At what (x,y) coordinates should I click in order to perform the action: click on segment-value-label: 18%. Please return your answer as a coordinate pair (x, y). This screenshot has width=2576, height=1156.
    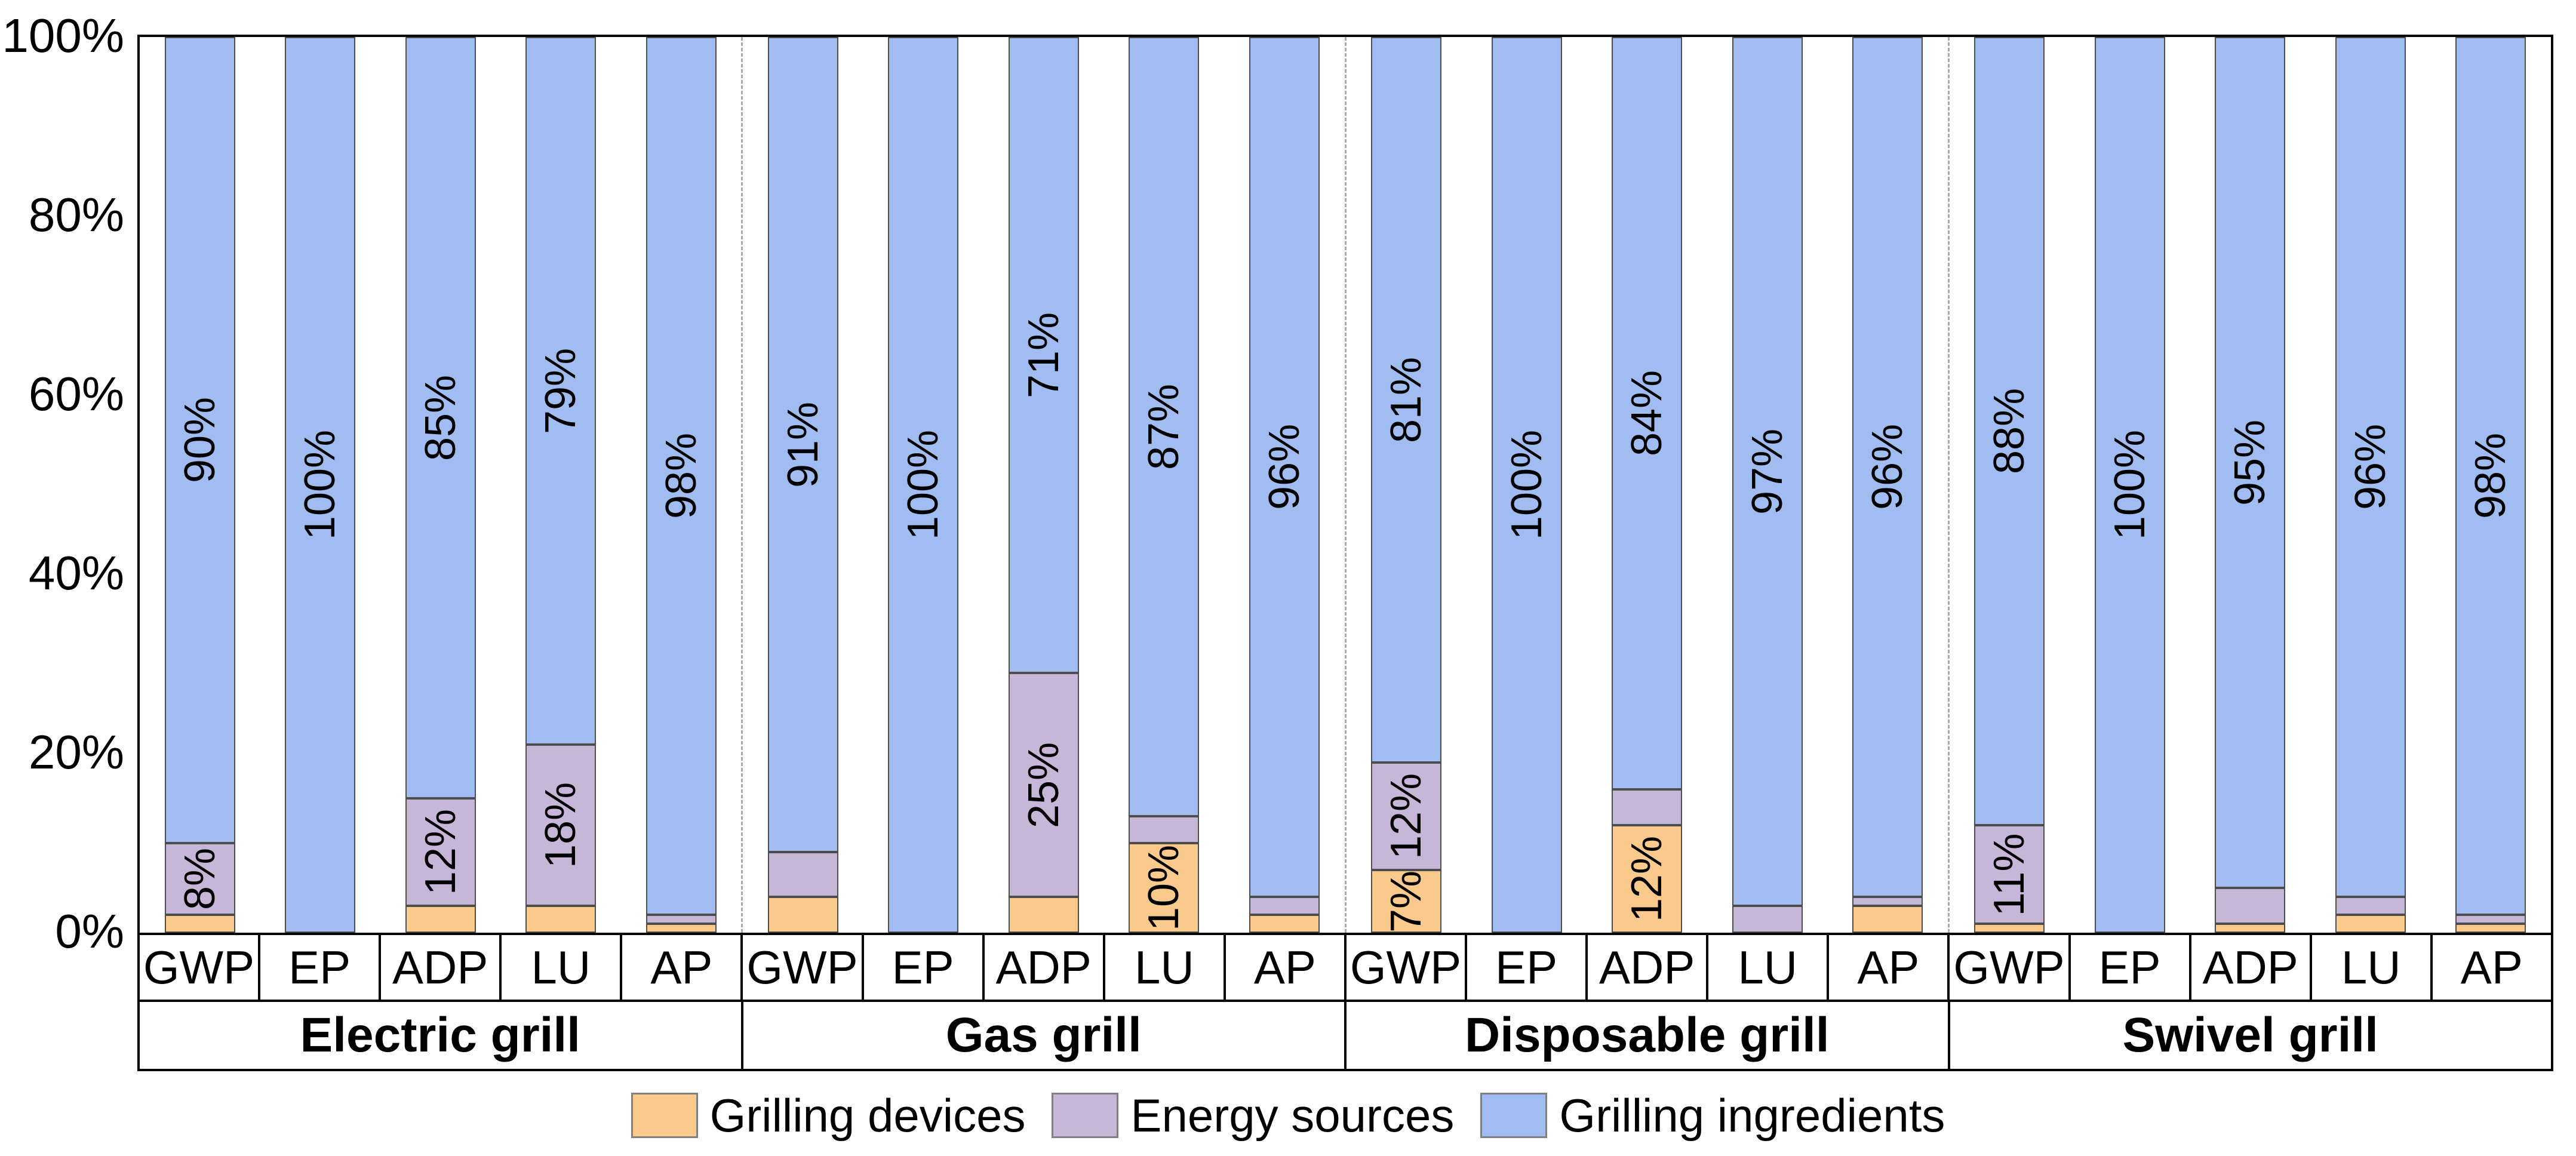
    Looking at the image, I should click on (561, 825).